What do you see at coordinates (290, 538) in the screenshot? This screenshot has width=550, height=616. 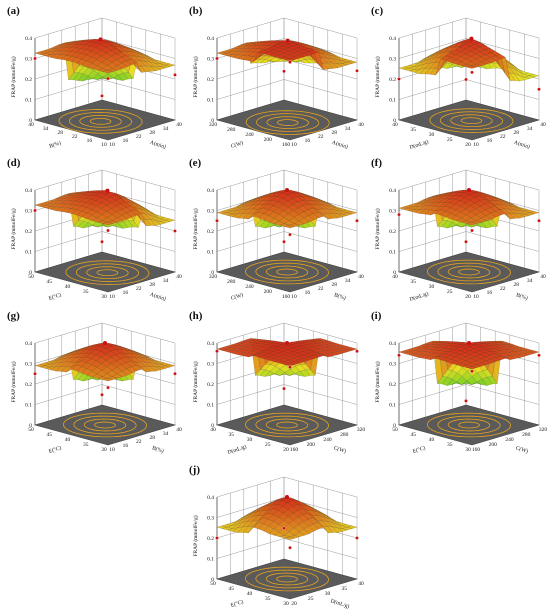 I see `surface-patch` at bounding box center [290, 538].